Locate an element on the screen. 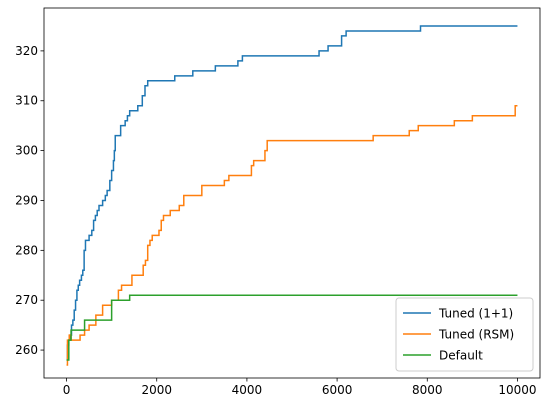 This screenshot has width=552, height=413. legend-box is located at coordinates (464, 334).